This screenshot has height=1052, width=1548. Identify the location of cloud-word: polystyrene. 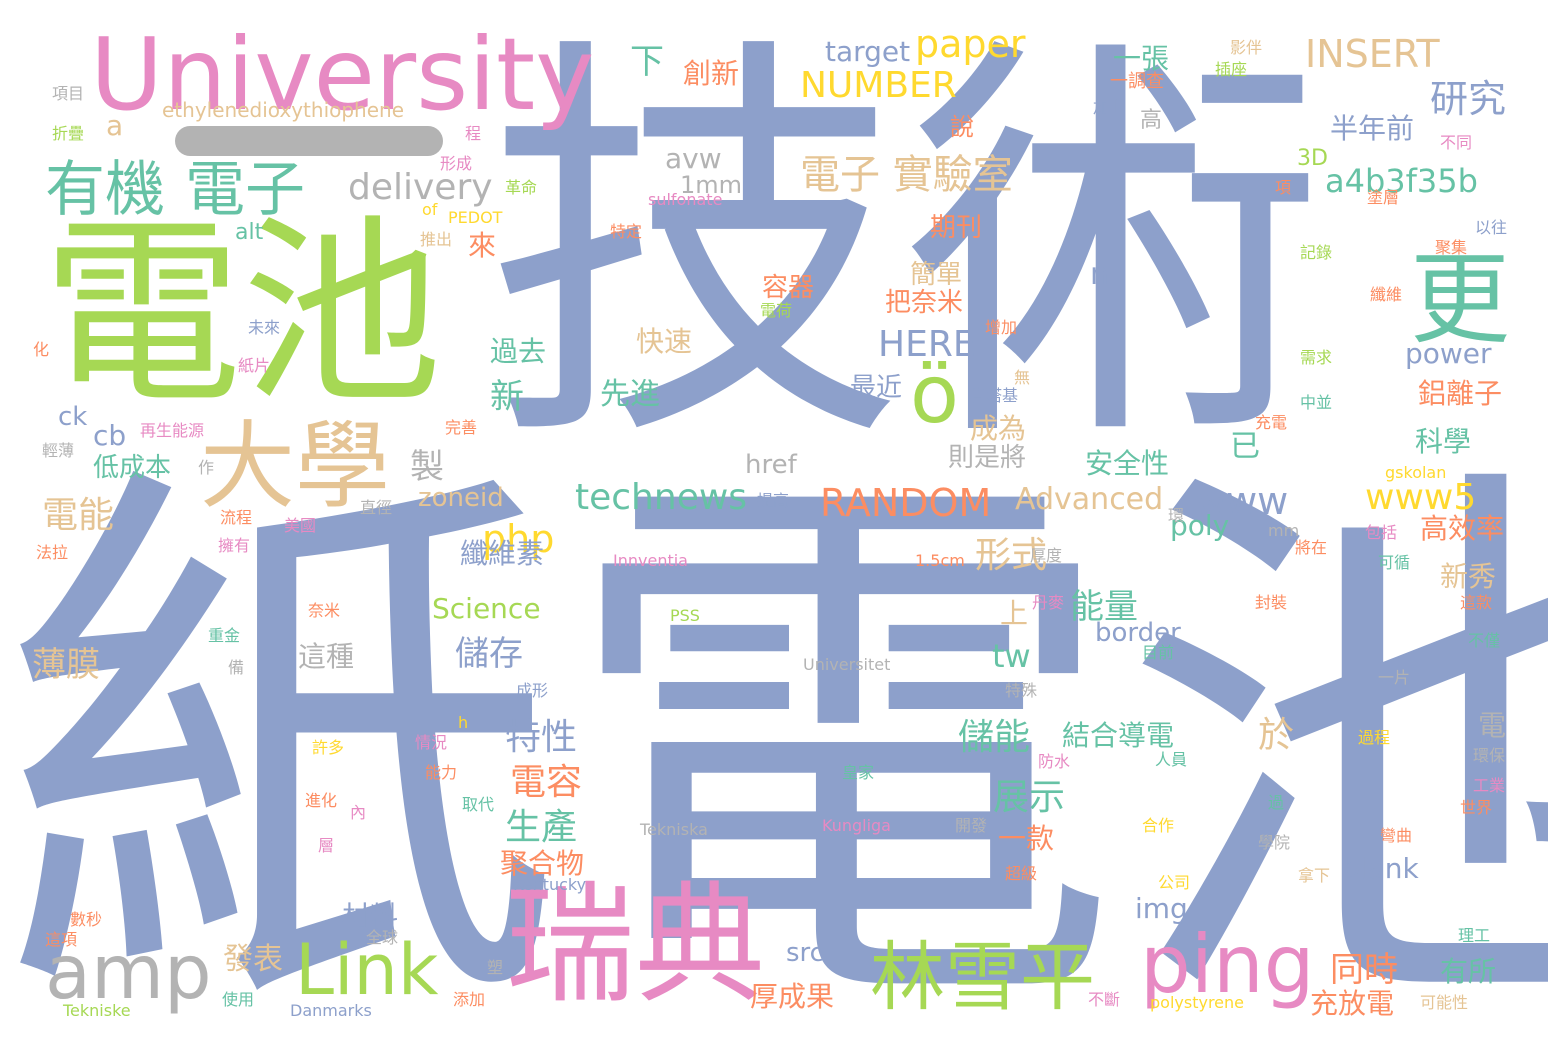
(1197, 1002).